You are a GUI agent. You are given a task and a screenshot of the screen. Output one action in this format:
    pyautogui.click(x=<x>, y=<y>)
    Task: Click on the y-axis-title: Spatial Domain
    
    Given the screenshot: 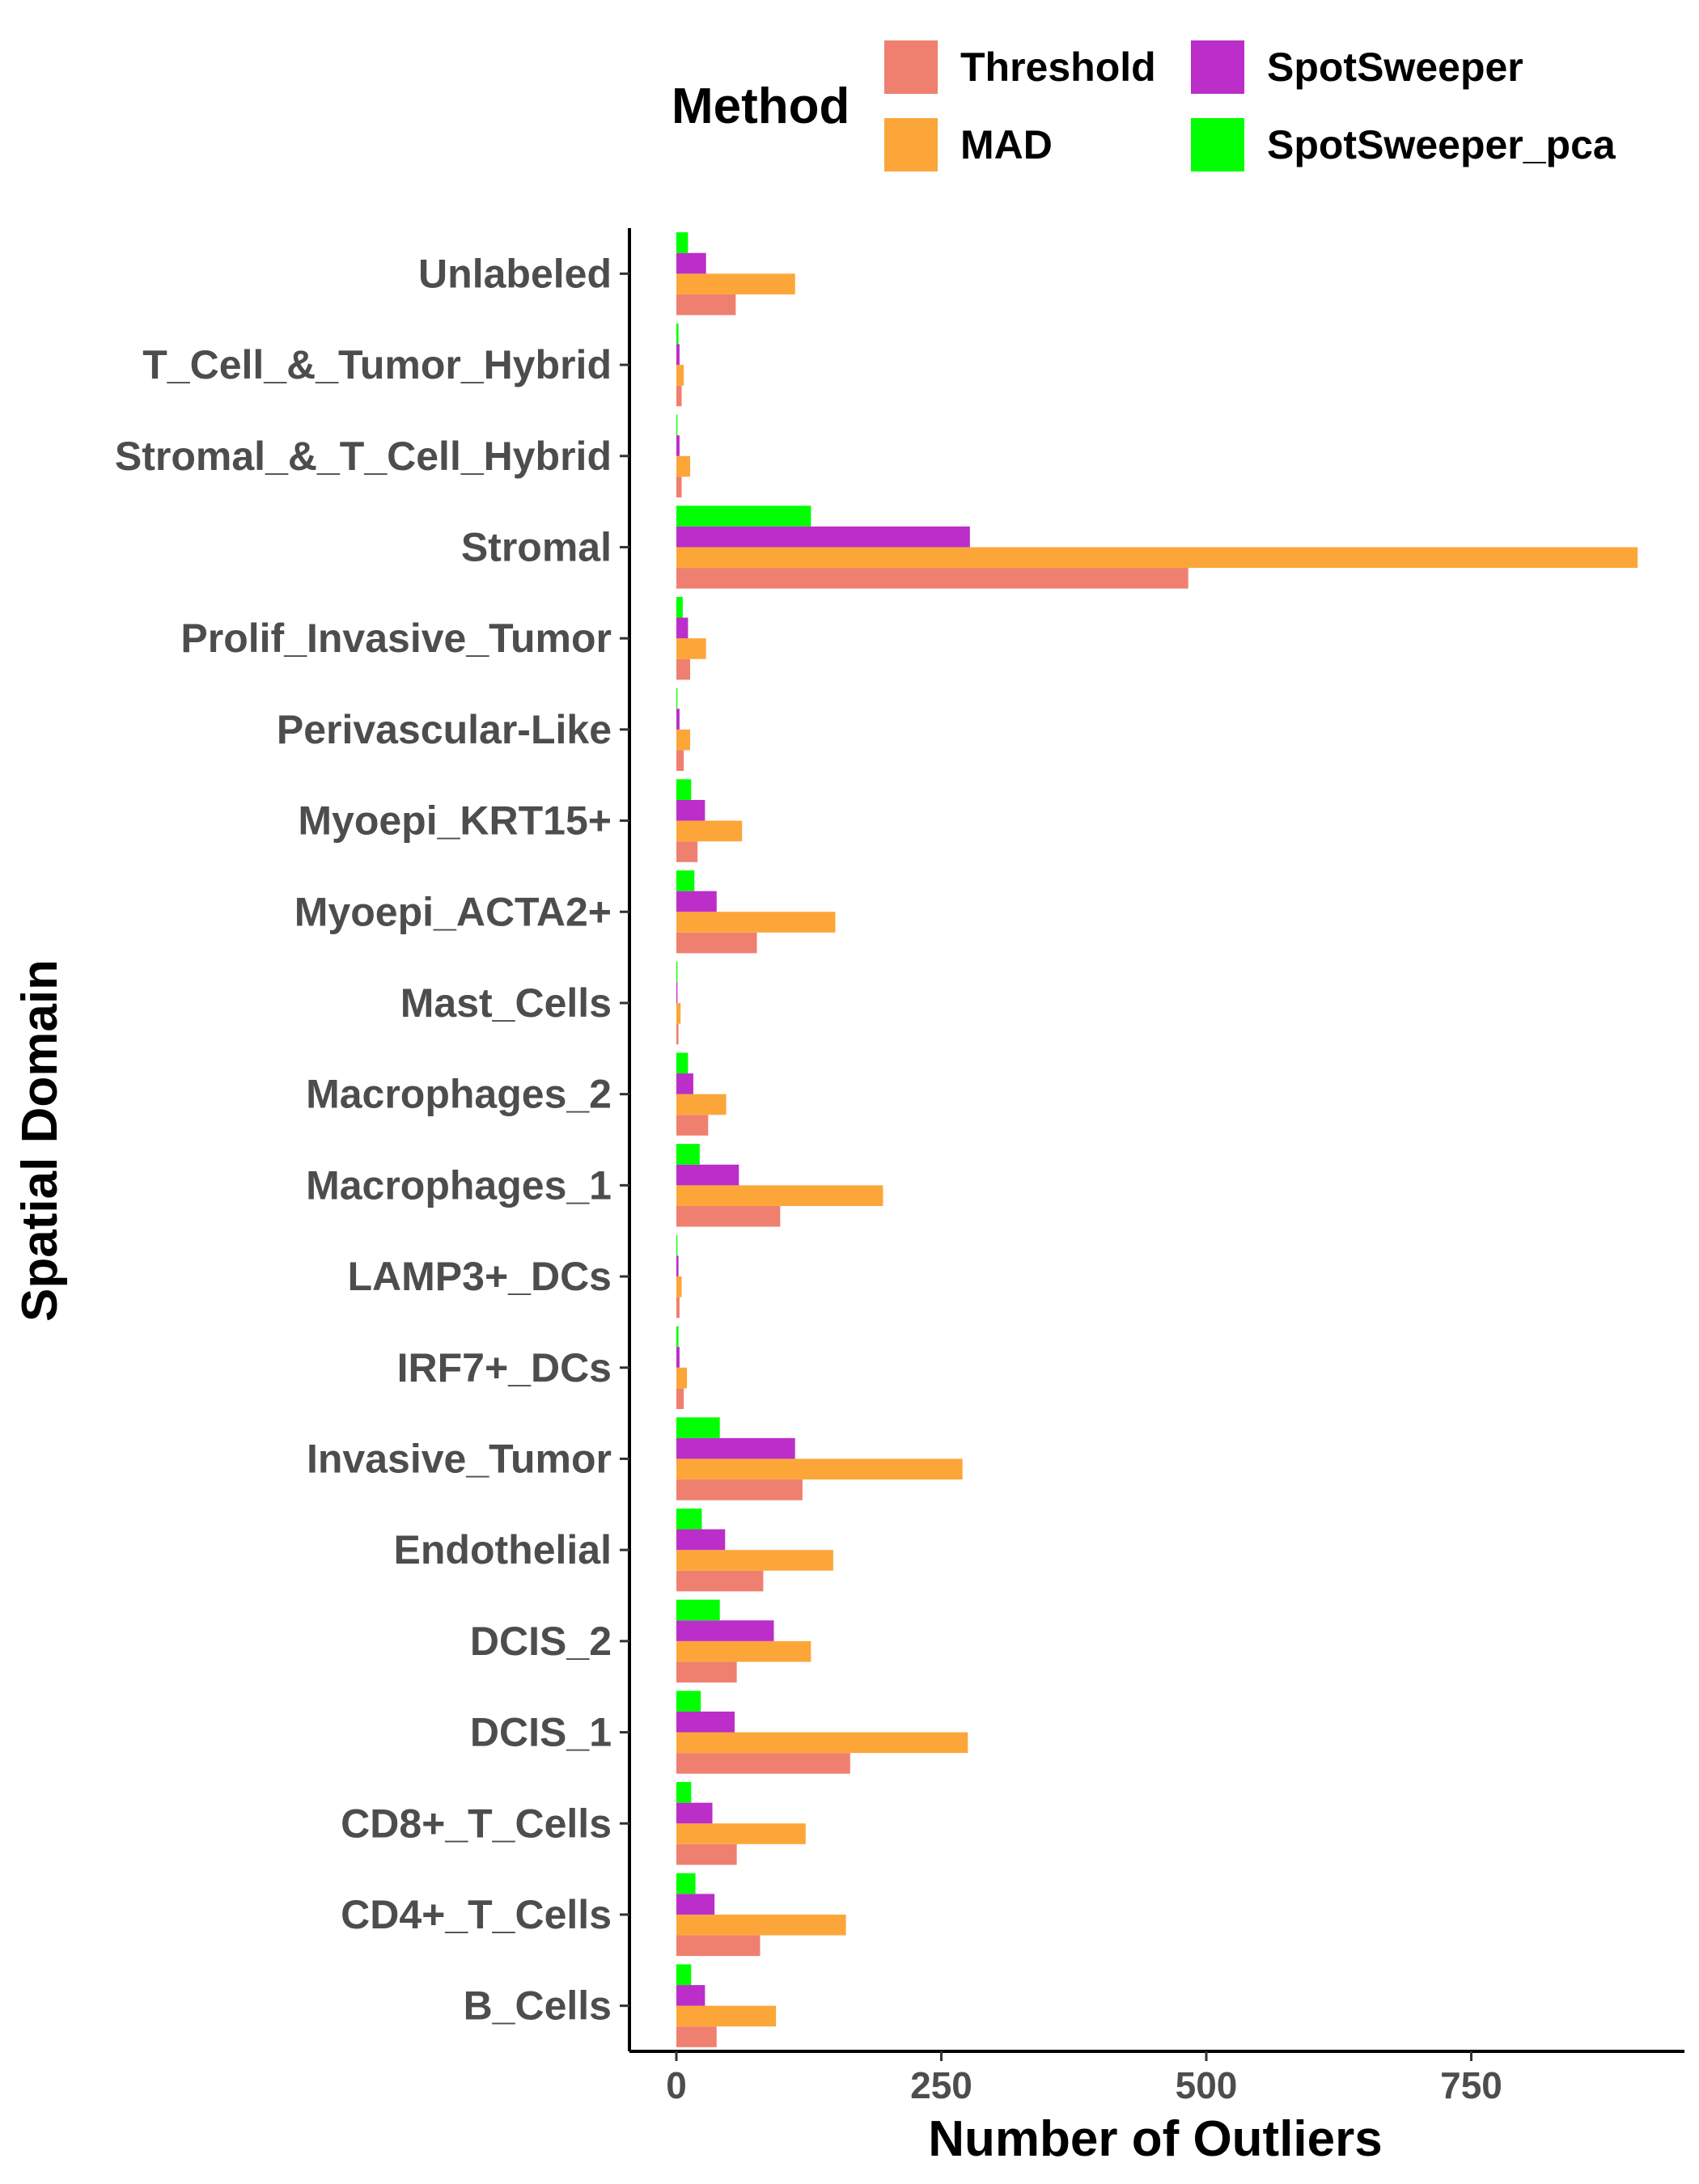 What is the action you would take?
    pyautogui.click(x=40, y=1140)
    